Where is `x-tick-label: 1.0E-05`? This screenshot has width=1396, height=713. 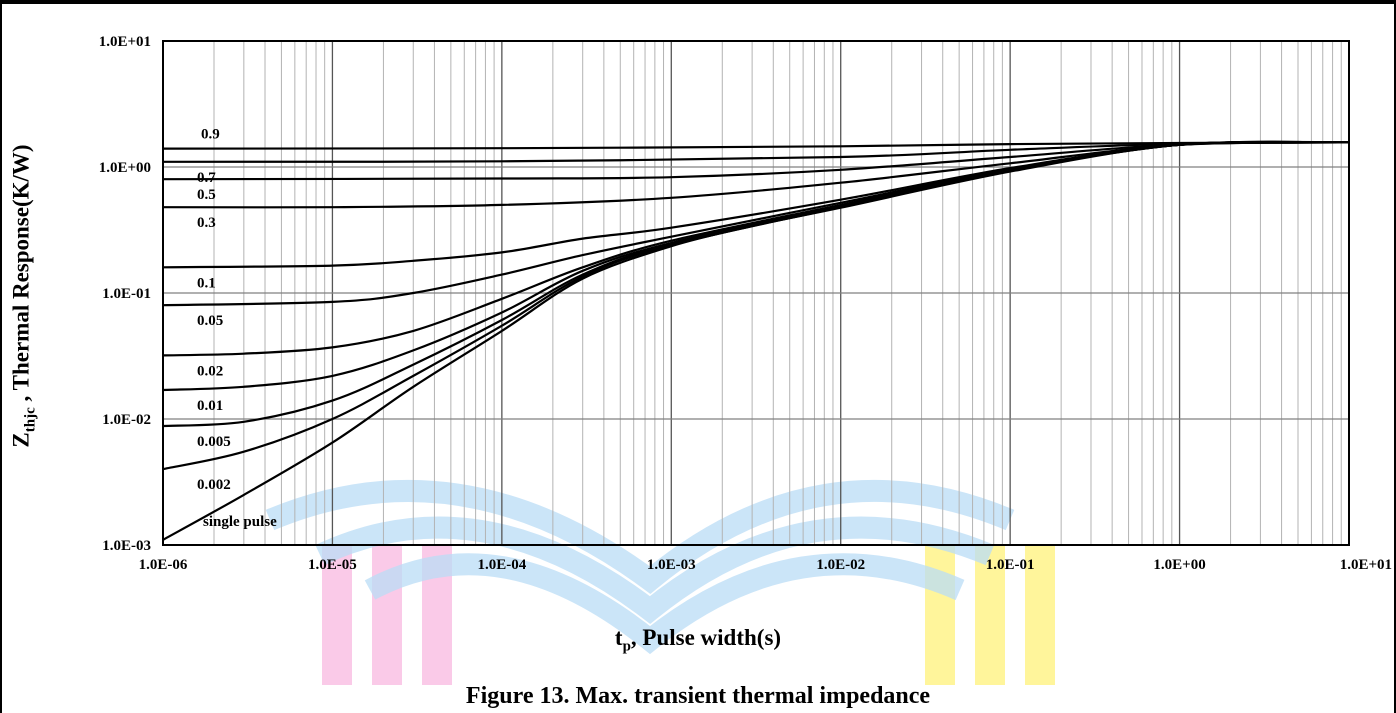
x-tick-label: 1.0E-05 is located at coordinates (332, 565).